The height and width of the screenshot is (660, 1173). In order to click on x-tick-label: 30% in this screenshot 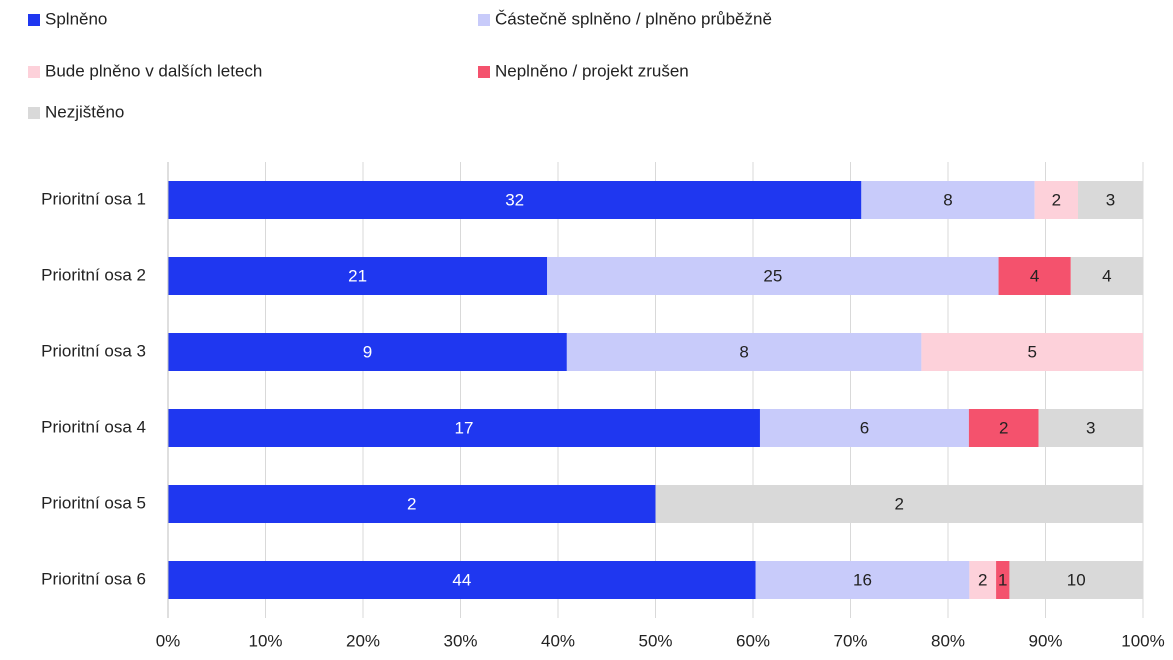, I will do `click(460, 640)`.